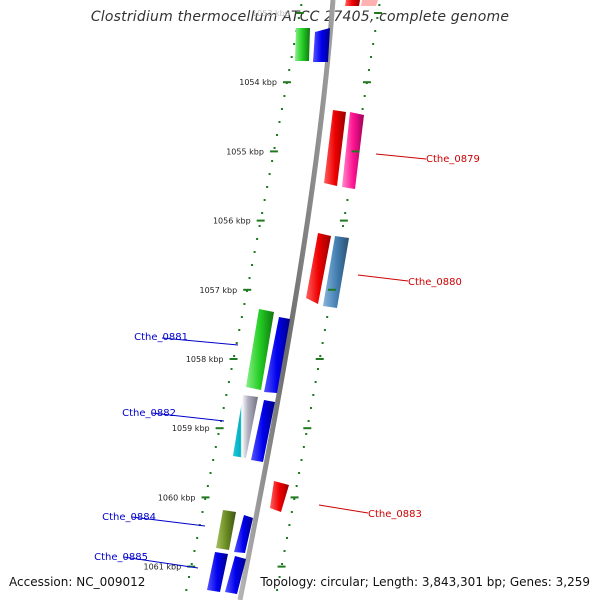 The width and height of the screenshot is (600, 600). What do you see at coordinates (258, 82) in the screenshot?
I see `tick-label: 1054 kbp` at bounding box center [258, 82].